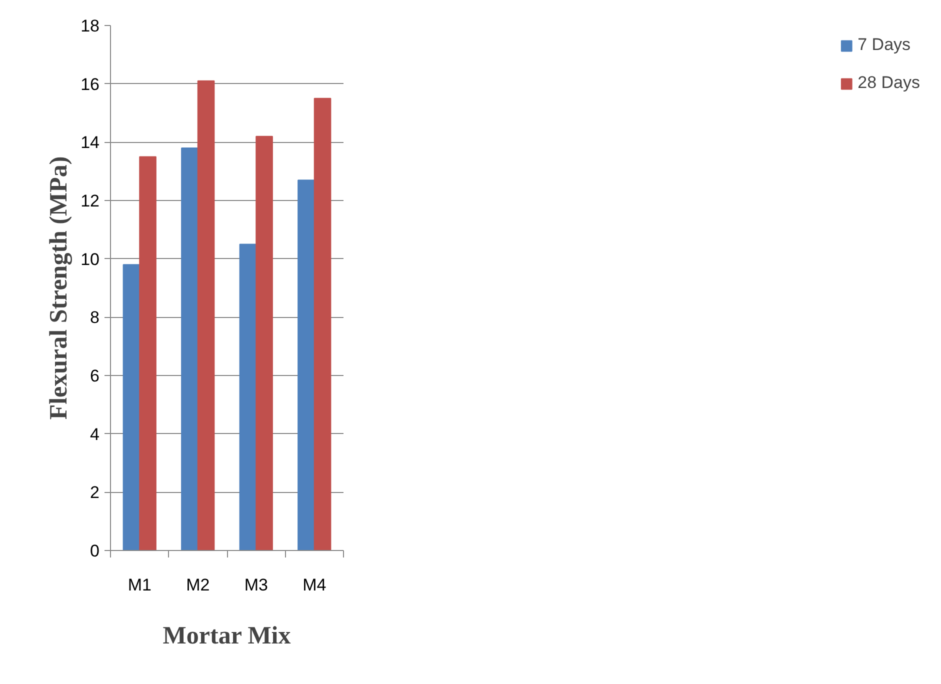 Image resolution: width=941 pixels, height=684 pixels. What do you see at coordinates (59, 288) in the screenshot?
I see `y-axis-title: Flexural Strength (MPa)` at bounding box center [59, 288].